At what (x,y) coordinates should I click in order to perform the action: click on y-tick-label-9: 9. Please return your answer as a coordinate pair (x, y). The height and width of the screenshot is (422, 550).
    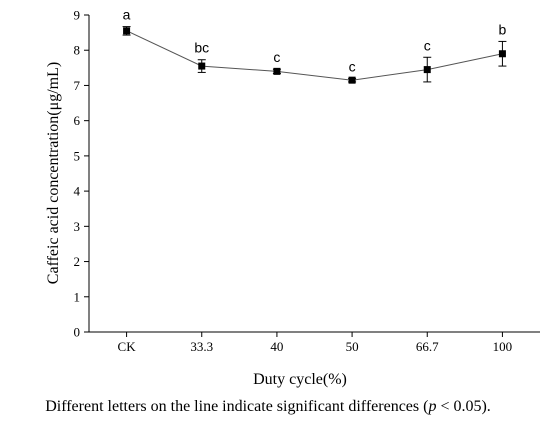
    Looking at the image, I should click on (77, 15).